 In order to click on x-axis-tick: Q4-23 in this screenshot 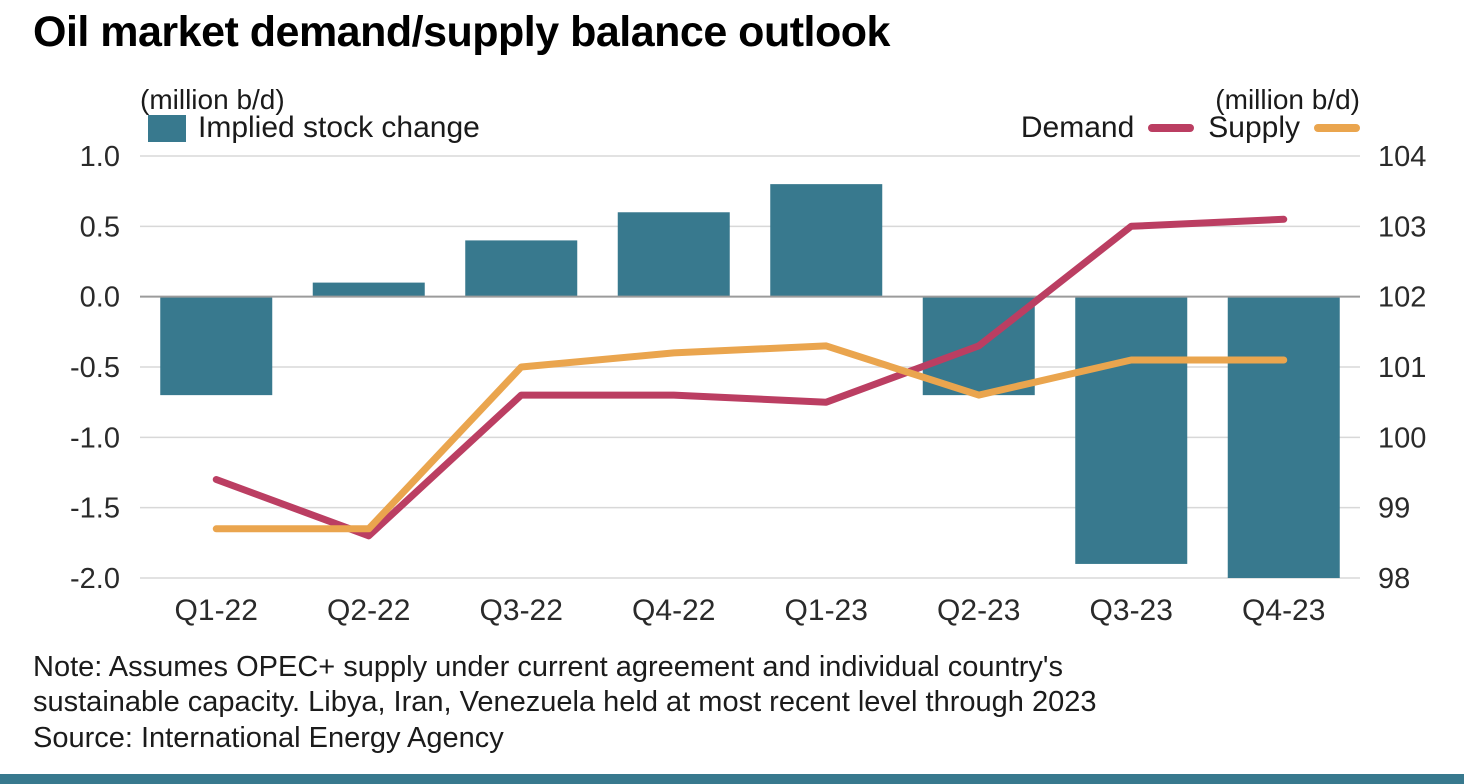, I will do `click(1283, 610)`.